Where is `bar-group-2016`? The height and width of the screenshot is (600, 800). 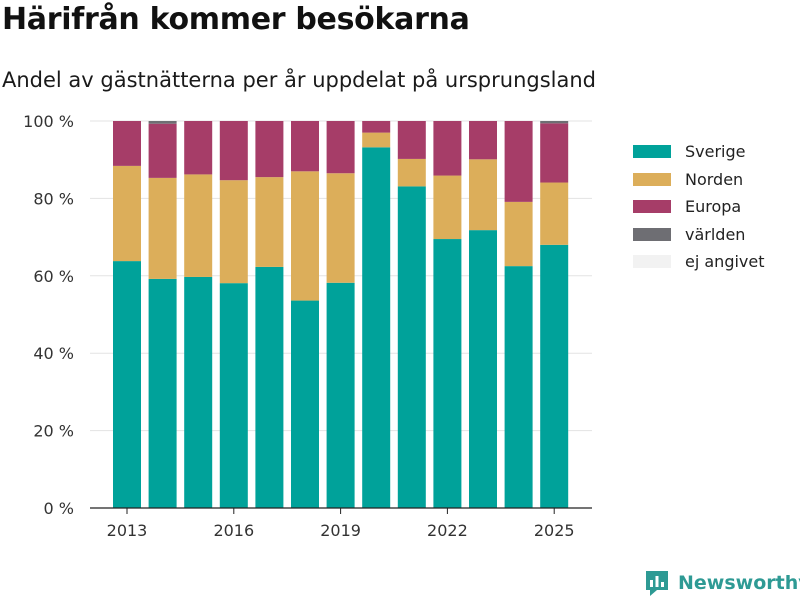
bar-group-2016 is located at coordinates (233, 314).